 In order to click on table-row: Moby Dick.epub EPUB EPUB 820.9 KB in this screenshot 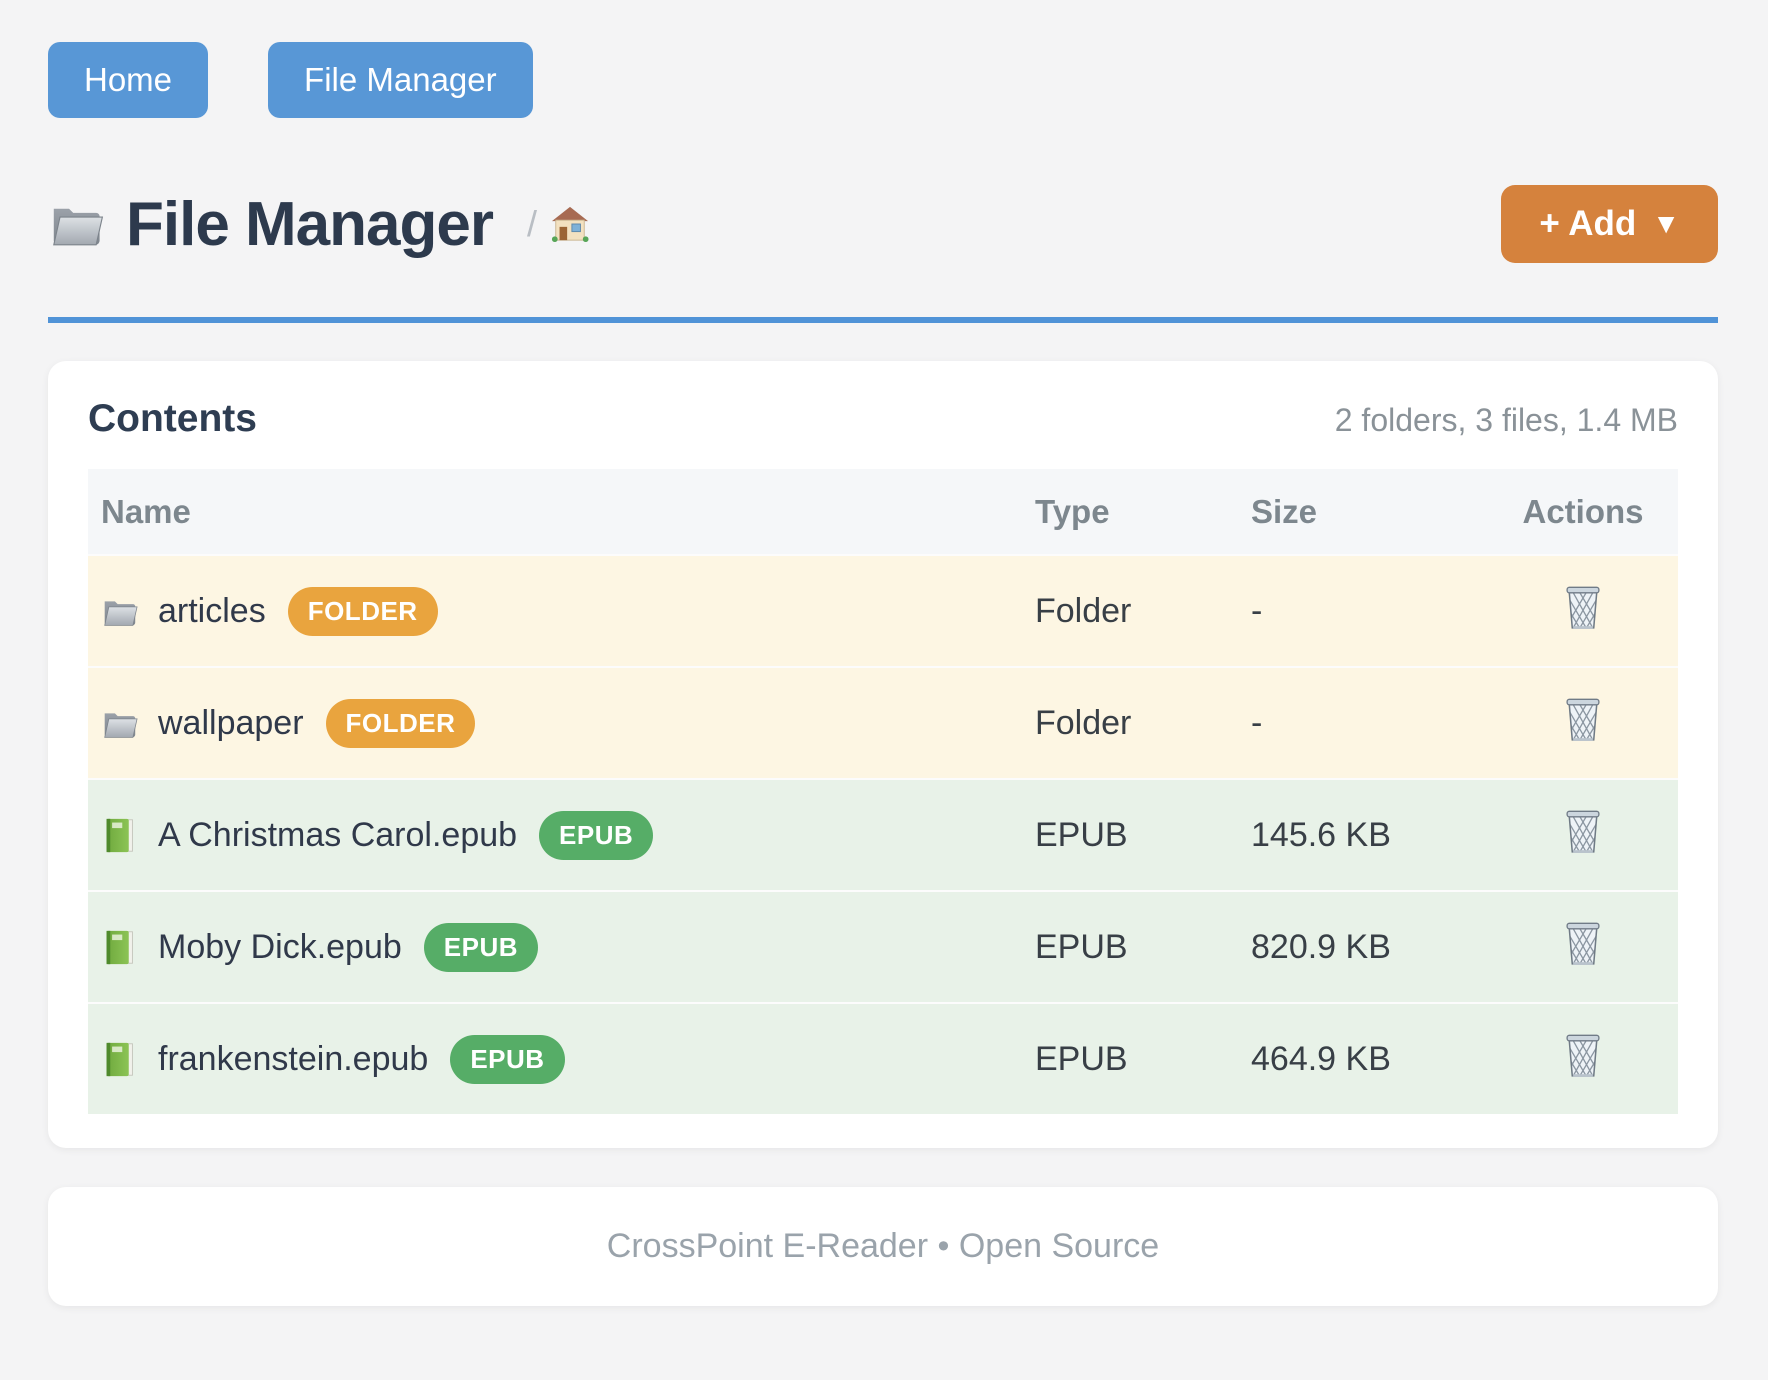, I will do `click(883, 946)`.